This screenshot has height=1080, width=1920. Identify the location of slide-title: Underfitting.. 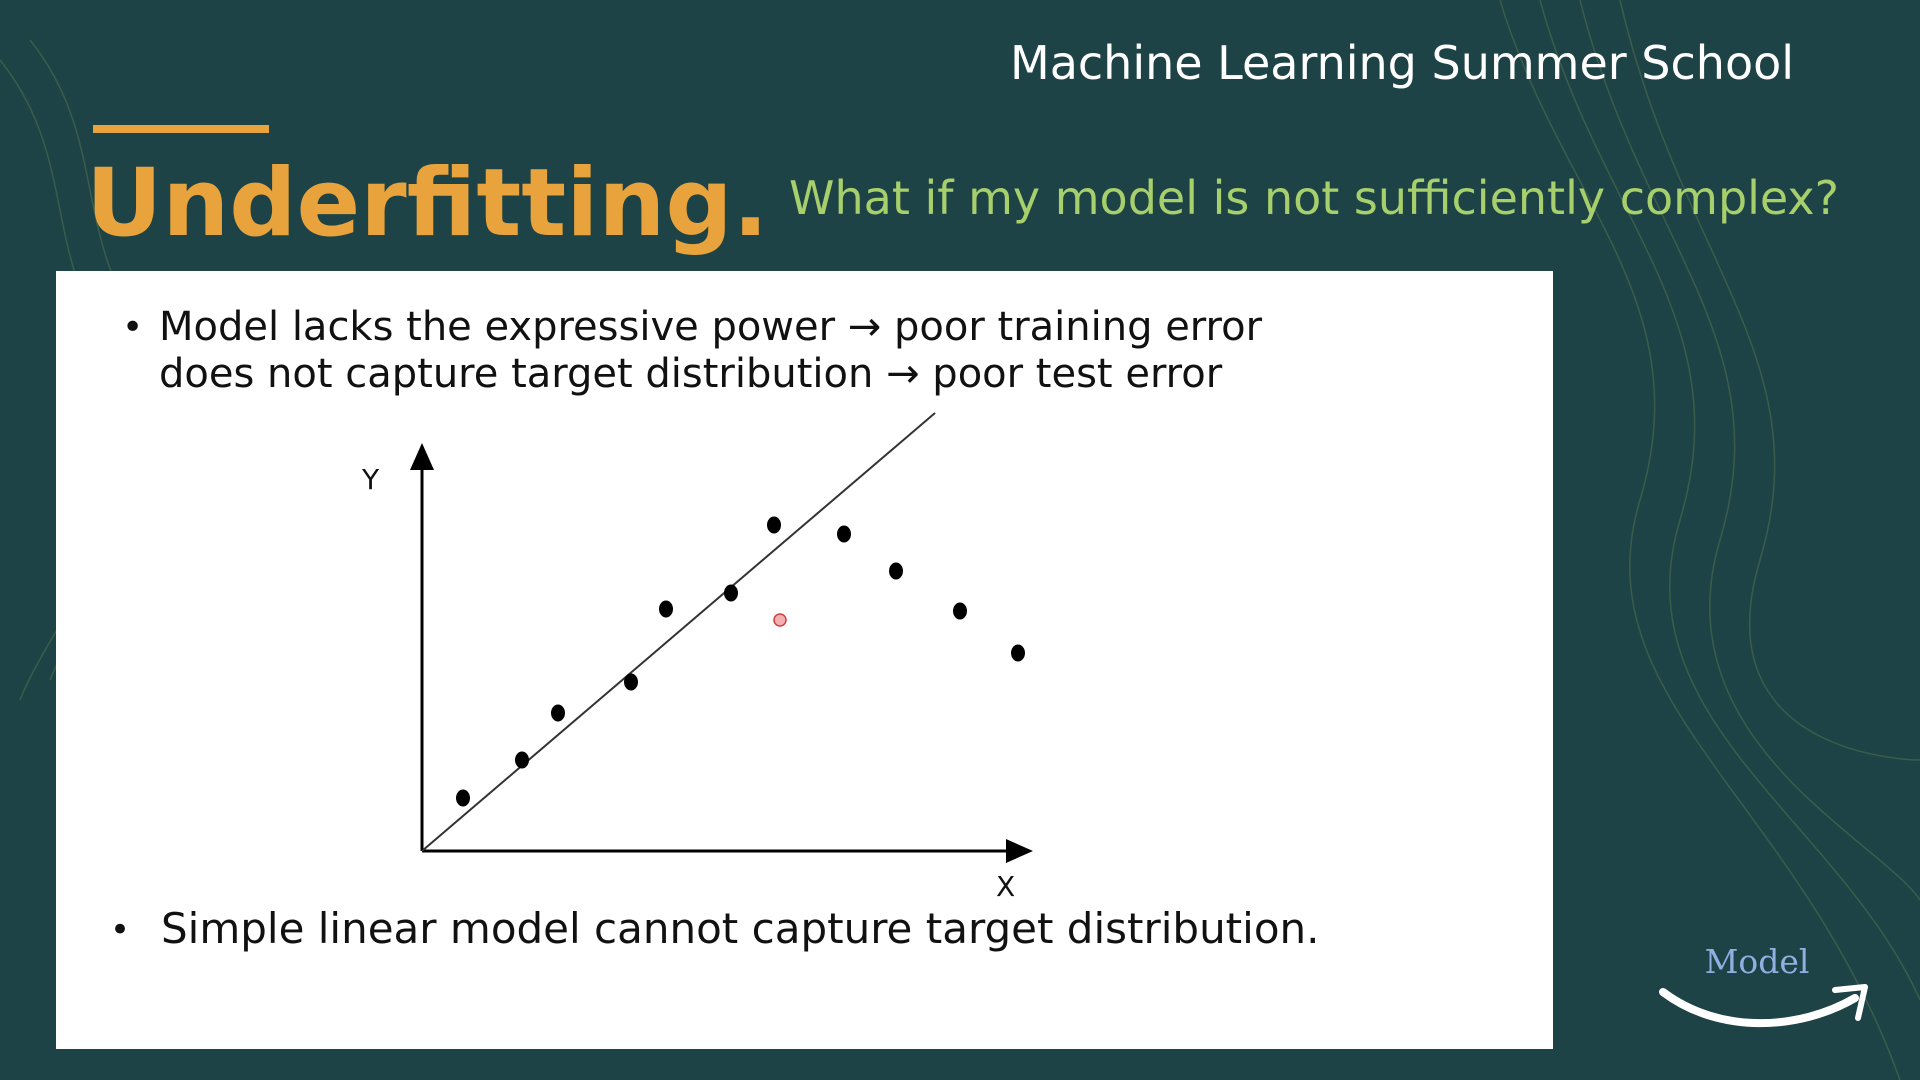
(427, 203).